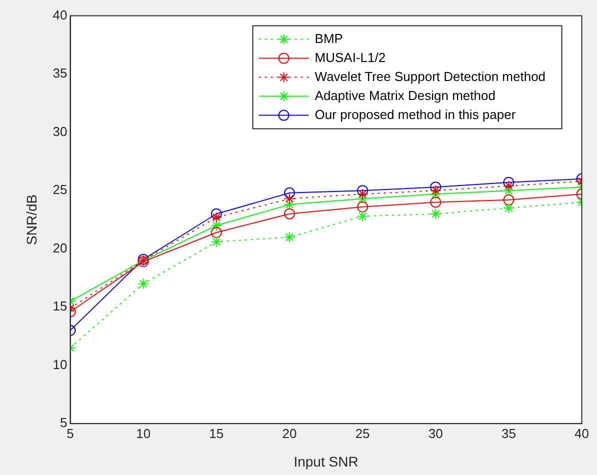 The height and width of the screenshot is (475, 597). Describe the element at coordinates (415, 114) in the screenshot. I see `legend-label: Our proposed method in this paper` at that location.